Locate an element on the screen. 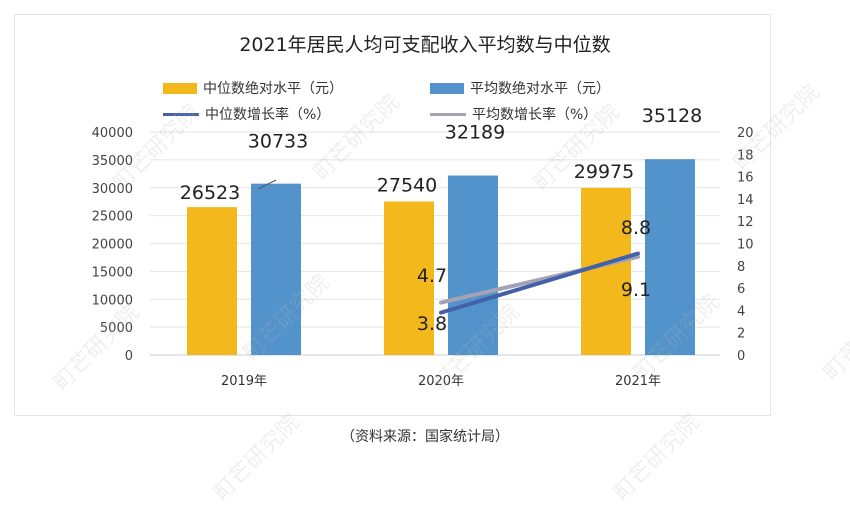  y-right-tick-label: 0 is located at coordinates (741, 356).